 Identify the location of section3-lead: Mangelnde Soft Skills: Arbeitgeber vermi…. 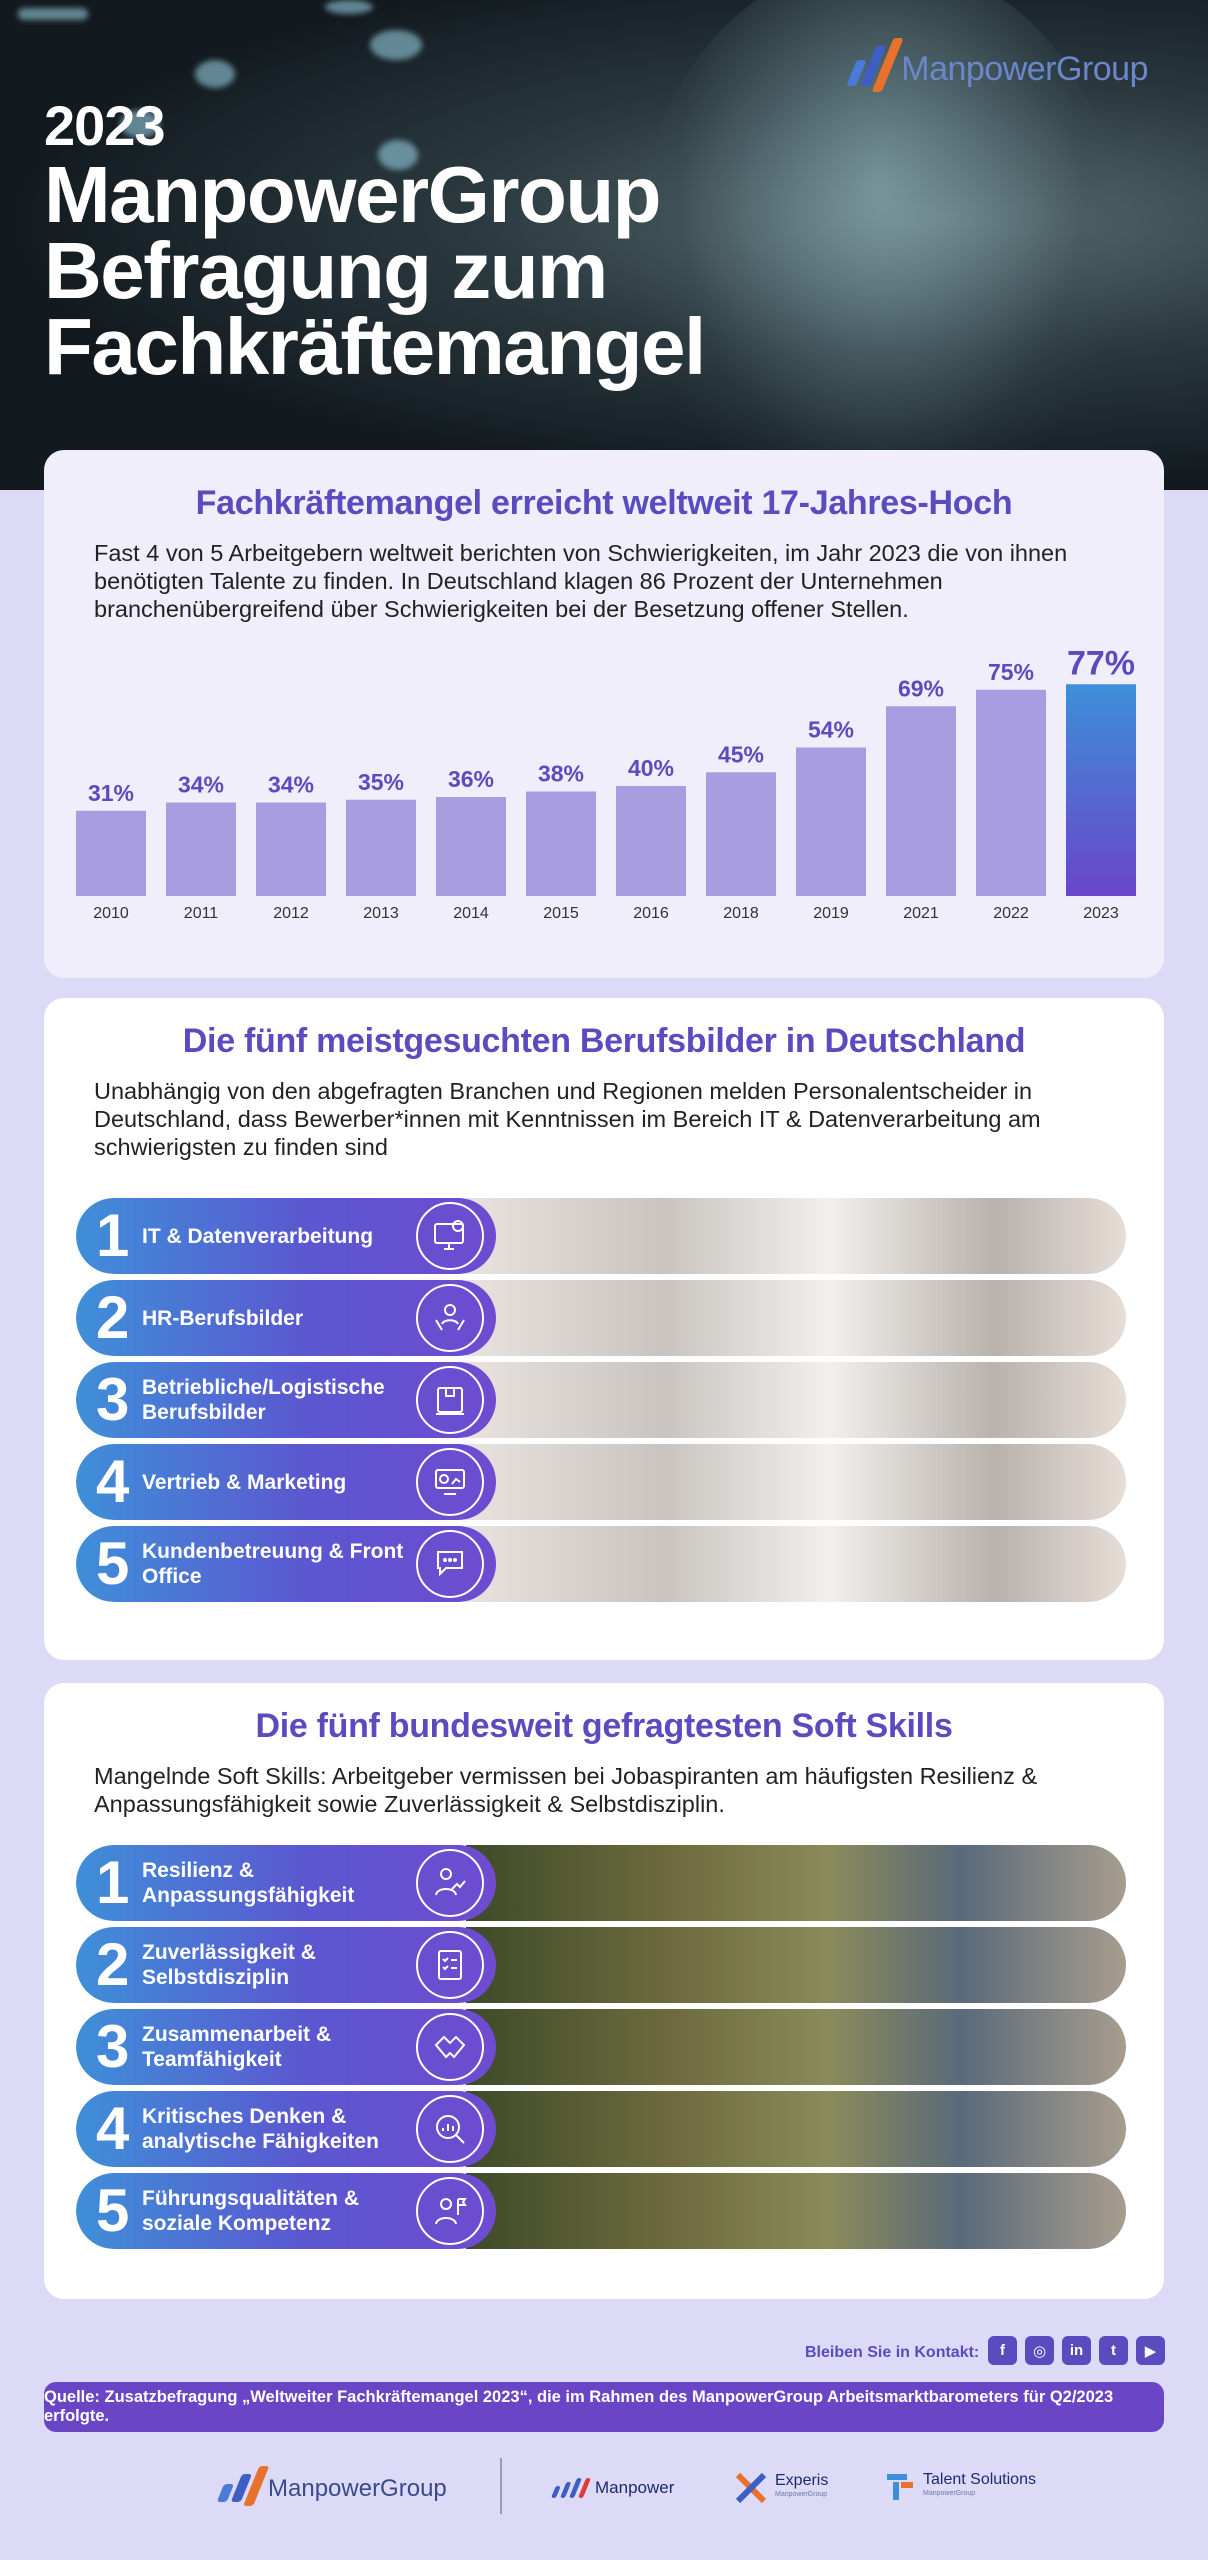
(566, 1790).